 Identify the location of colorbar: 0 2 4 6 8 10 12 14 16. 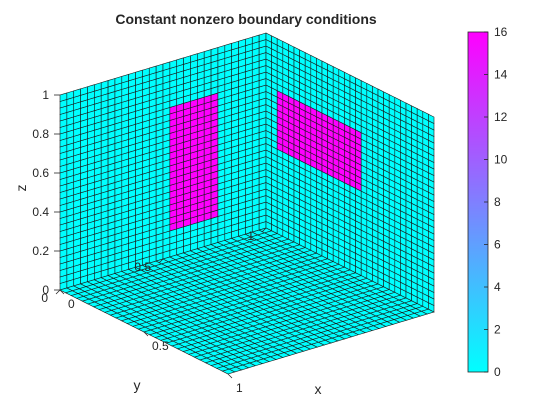
(487, 202).